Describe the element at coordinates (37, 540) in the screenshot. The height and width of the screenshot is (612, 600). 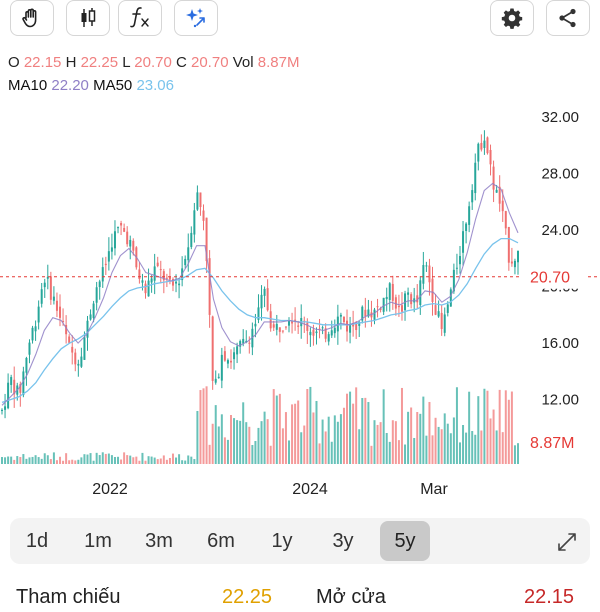
I see `period-1d: 1d` at that location.